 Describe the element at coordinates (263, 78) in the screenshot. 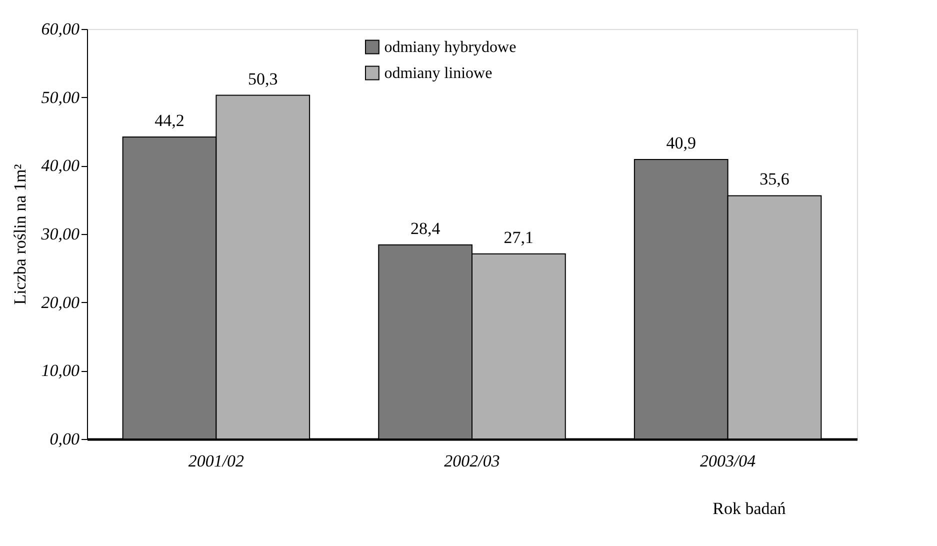

I see `data-label: 50,3` at that location.